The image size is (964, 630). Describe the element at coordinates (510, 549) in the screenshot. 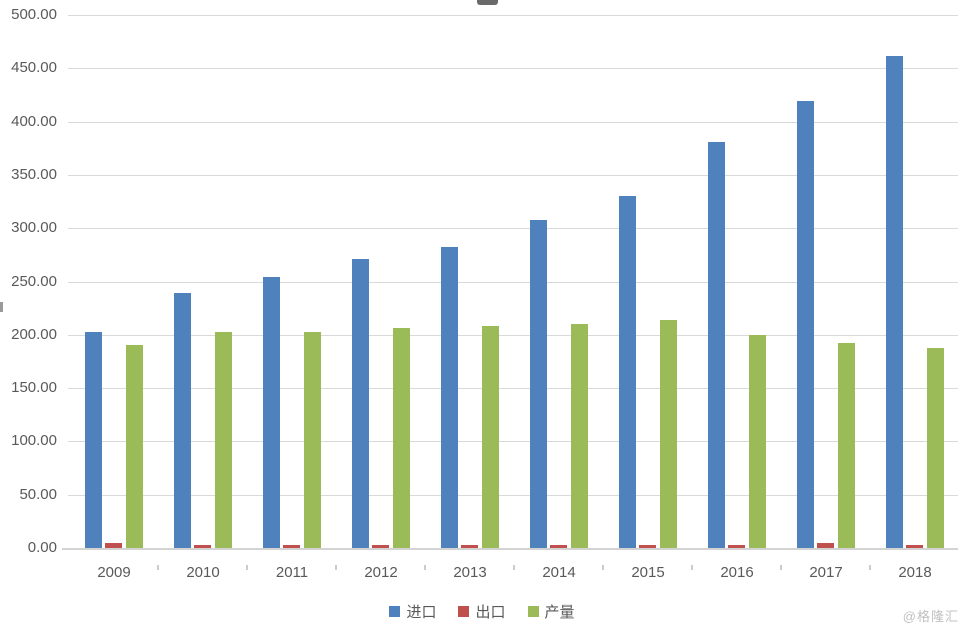

I see `x-axis-line` at that location.